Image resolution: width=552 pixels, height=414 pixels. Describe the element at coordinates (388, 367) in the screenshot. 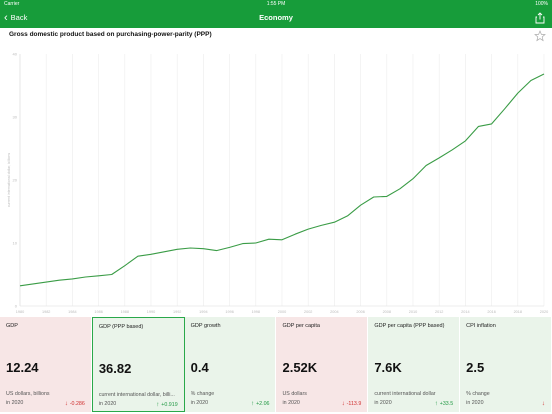

I see `tile-value: 7.6K` at that location.